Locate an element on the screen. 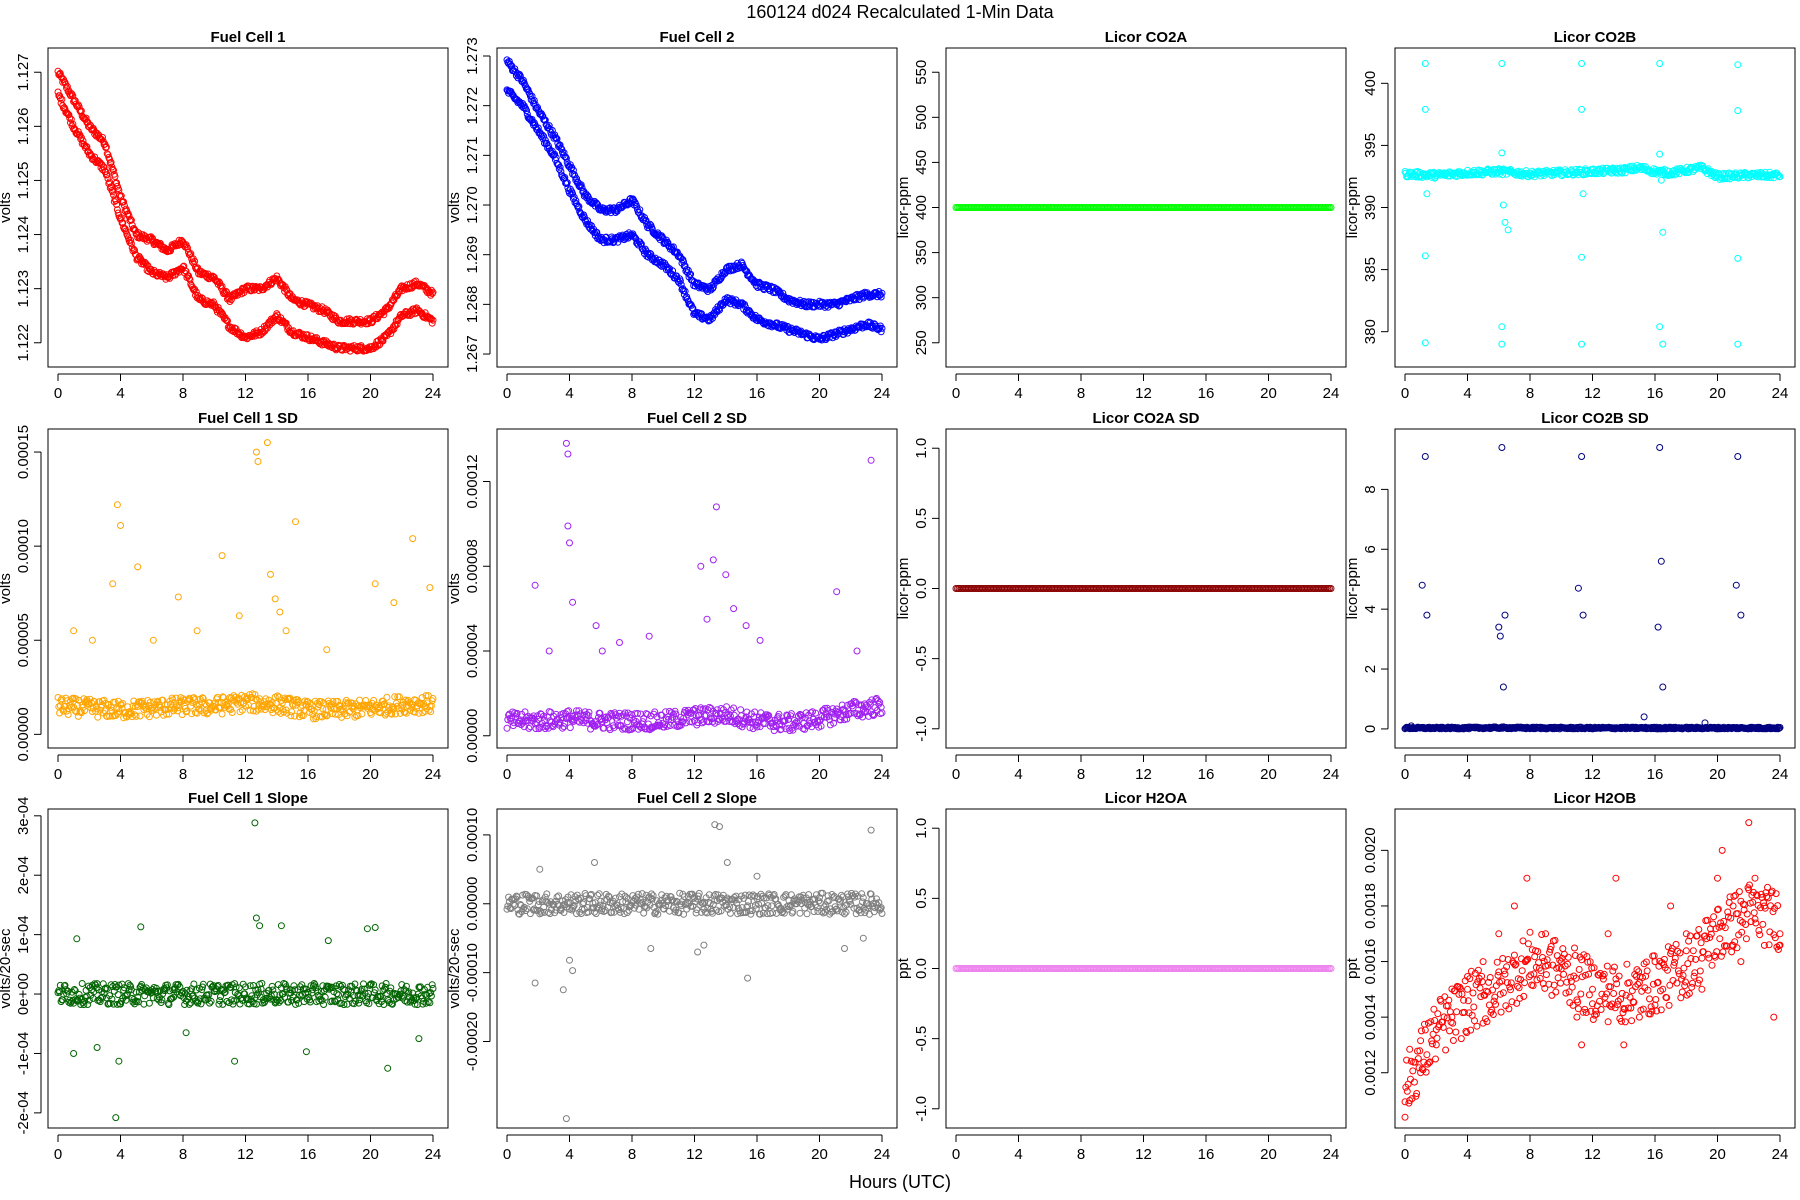 The image size is (1800, 1200). y-tick-label: -0.5 is located at coordinates (921, 659).